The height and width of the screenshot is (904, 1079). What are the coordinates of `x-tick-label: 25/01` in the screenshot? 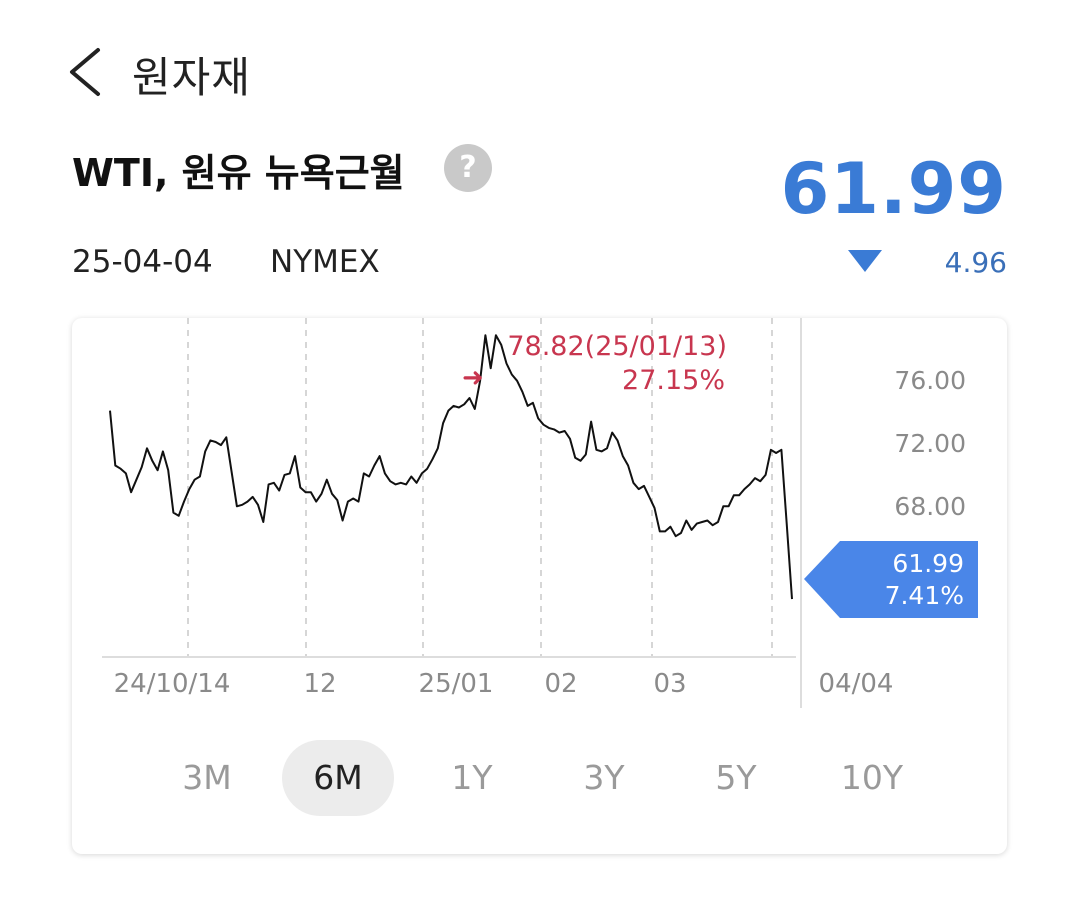 It's located at (456, 684).